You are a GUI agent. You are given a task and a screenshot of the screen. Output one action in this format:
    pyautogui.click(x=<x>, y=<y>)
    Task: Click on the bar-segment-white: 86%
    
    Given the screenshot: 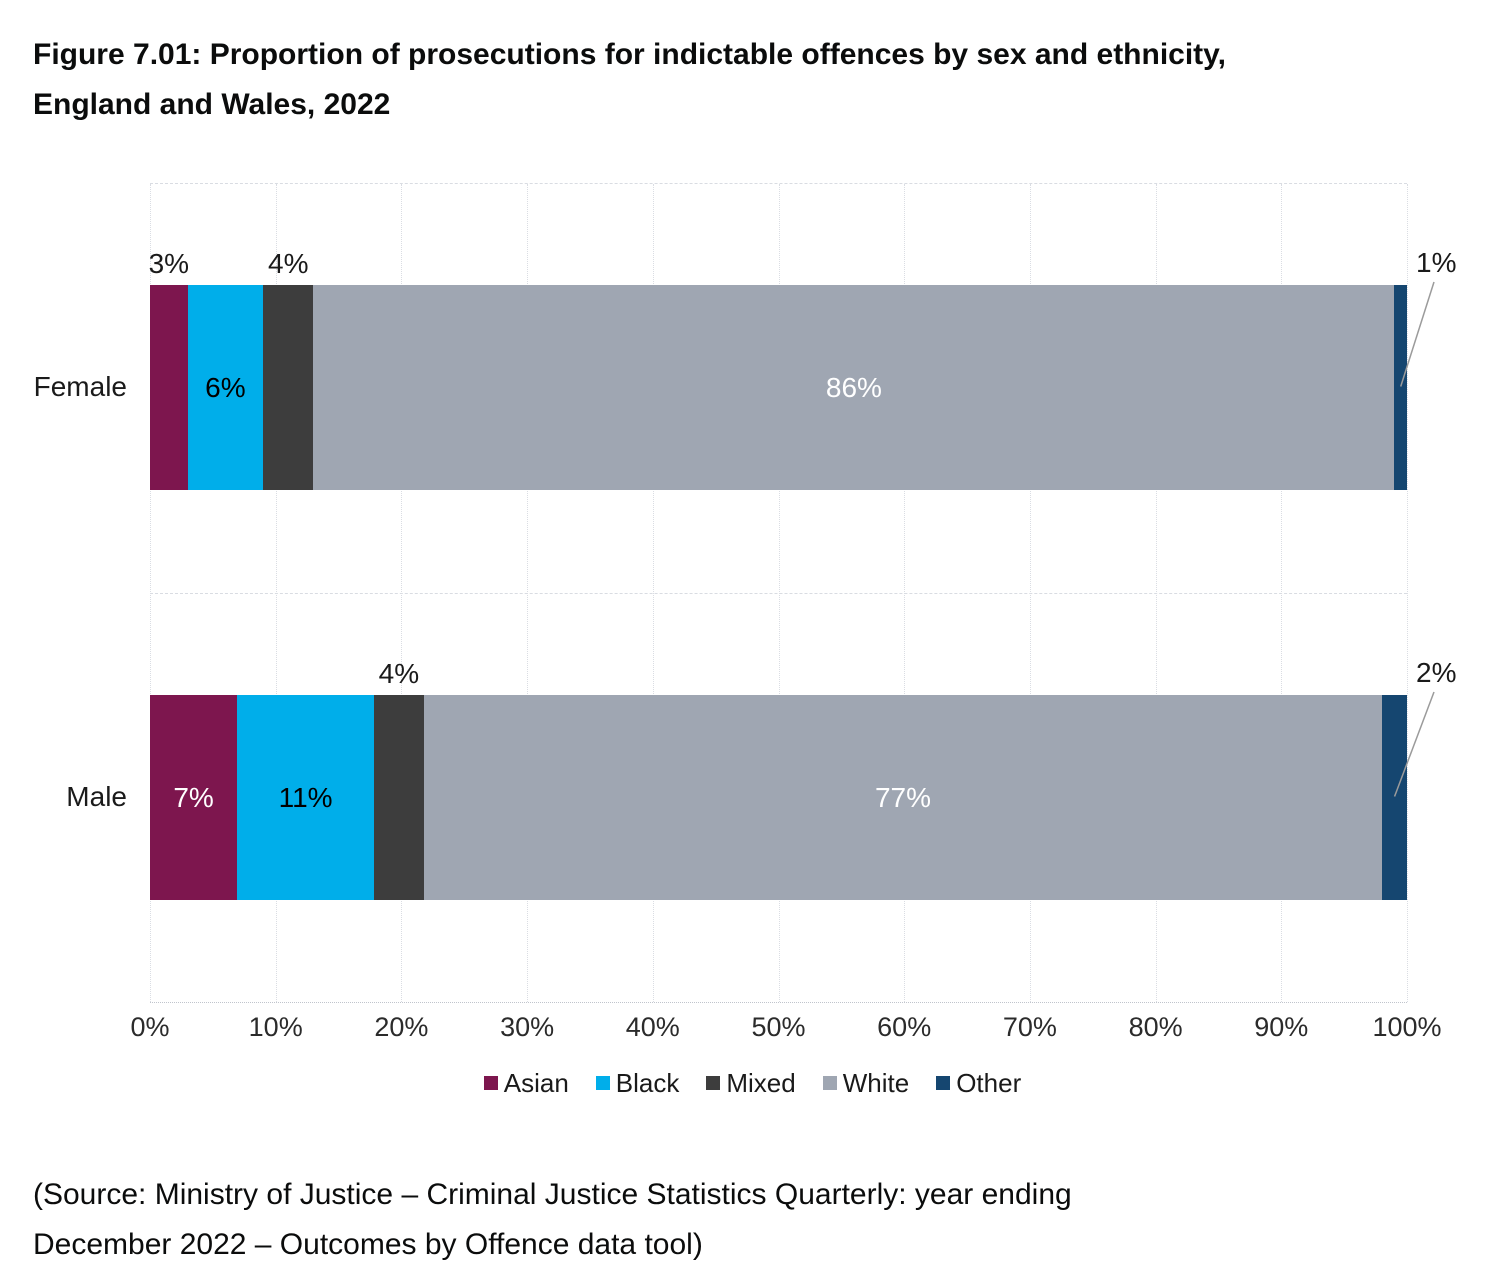 What is the action you would take?
    pyautogui.click(x=854, y=387)
    